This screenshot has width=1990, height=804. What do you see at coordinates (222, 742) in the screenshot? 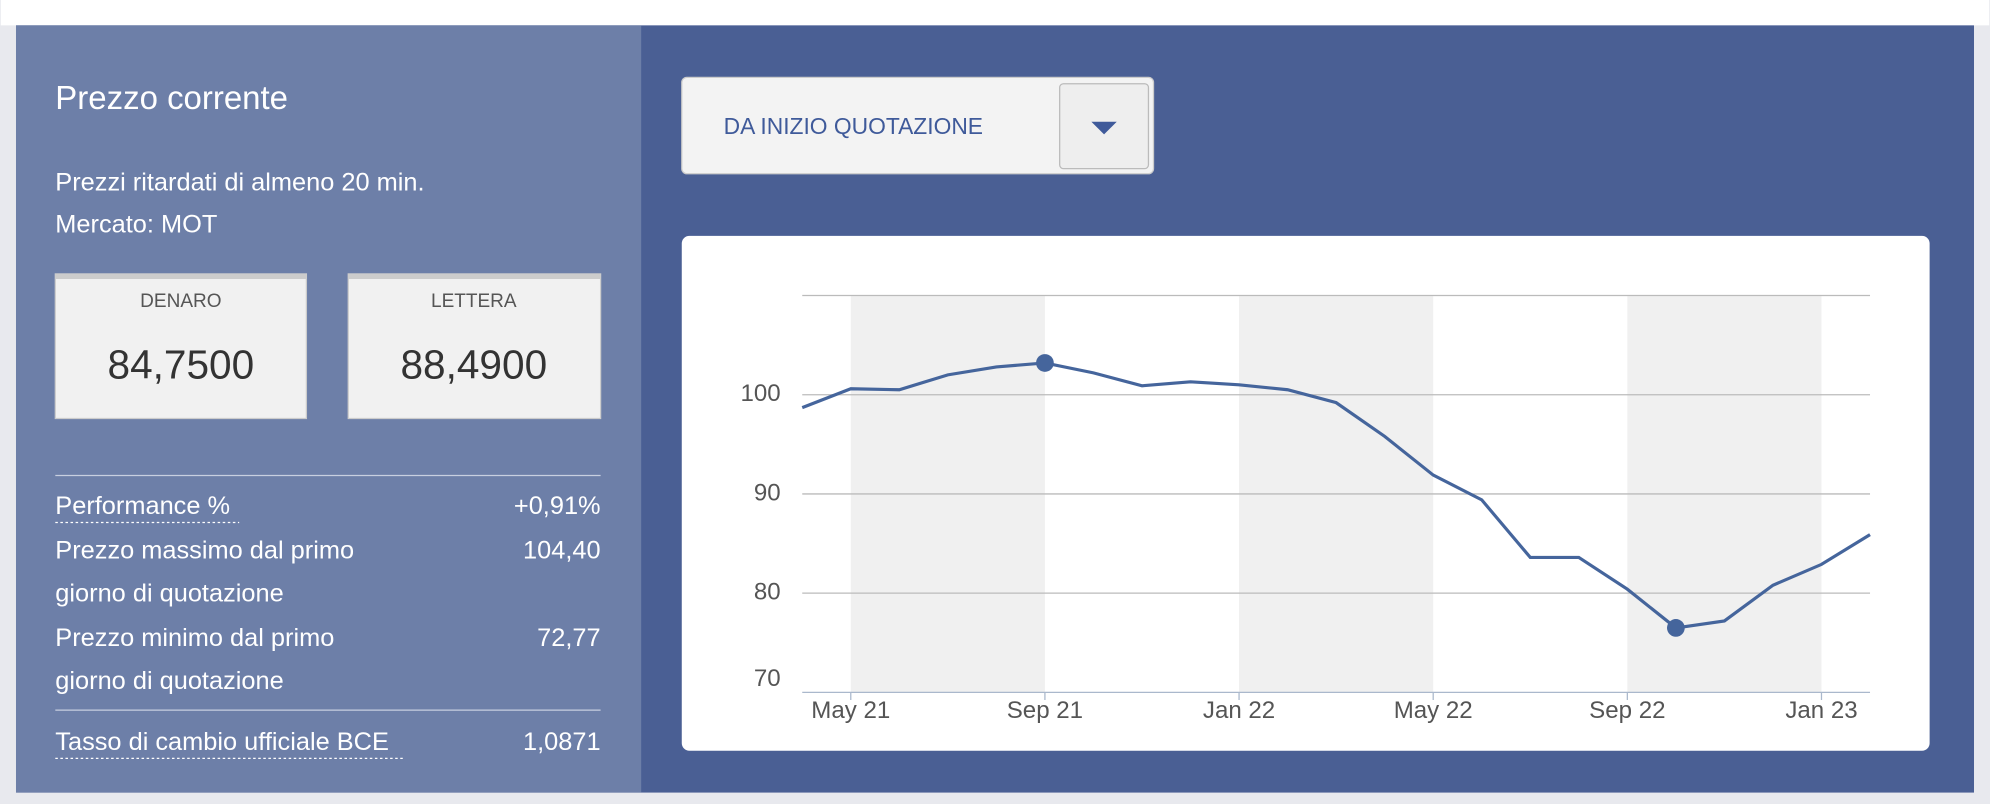
I see `stat-label: Tasso di cambio ufficiale BCE` at bounding box center [222, 742].